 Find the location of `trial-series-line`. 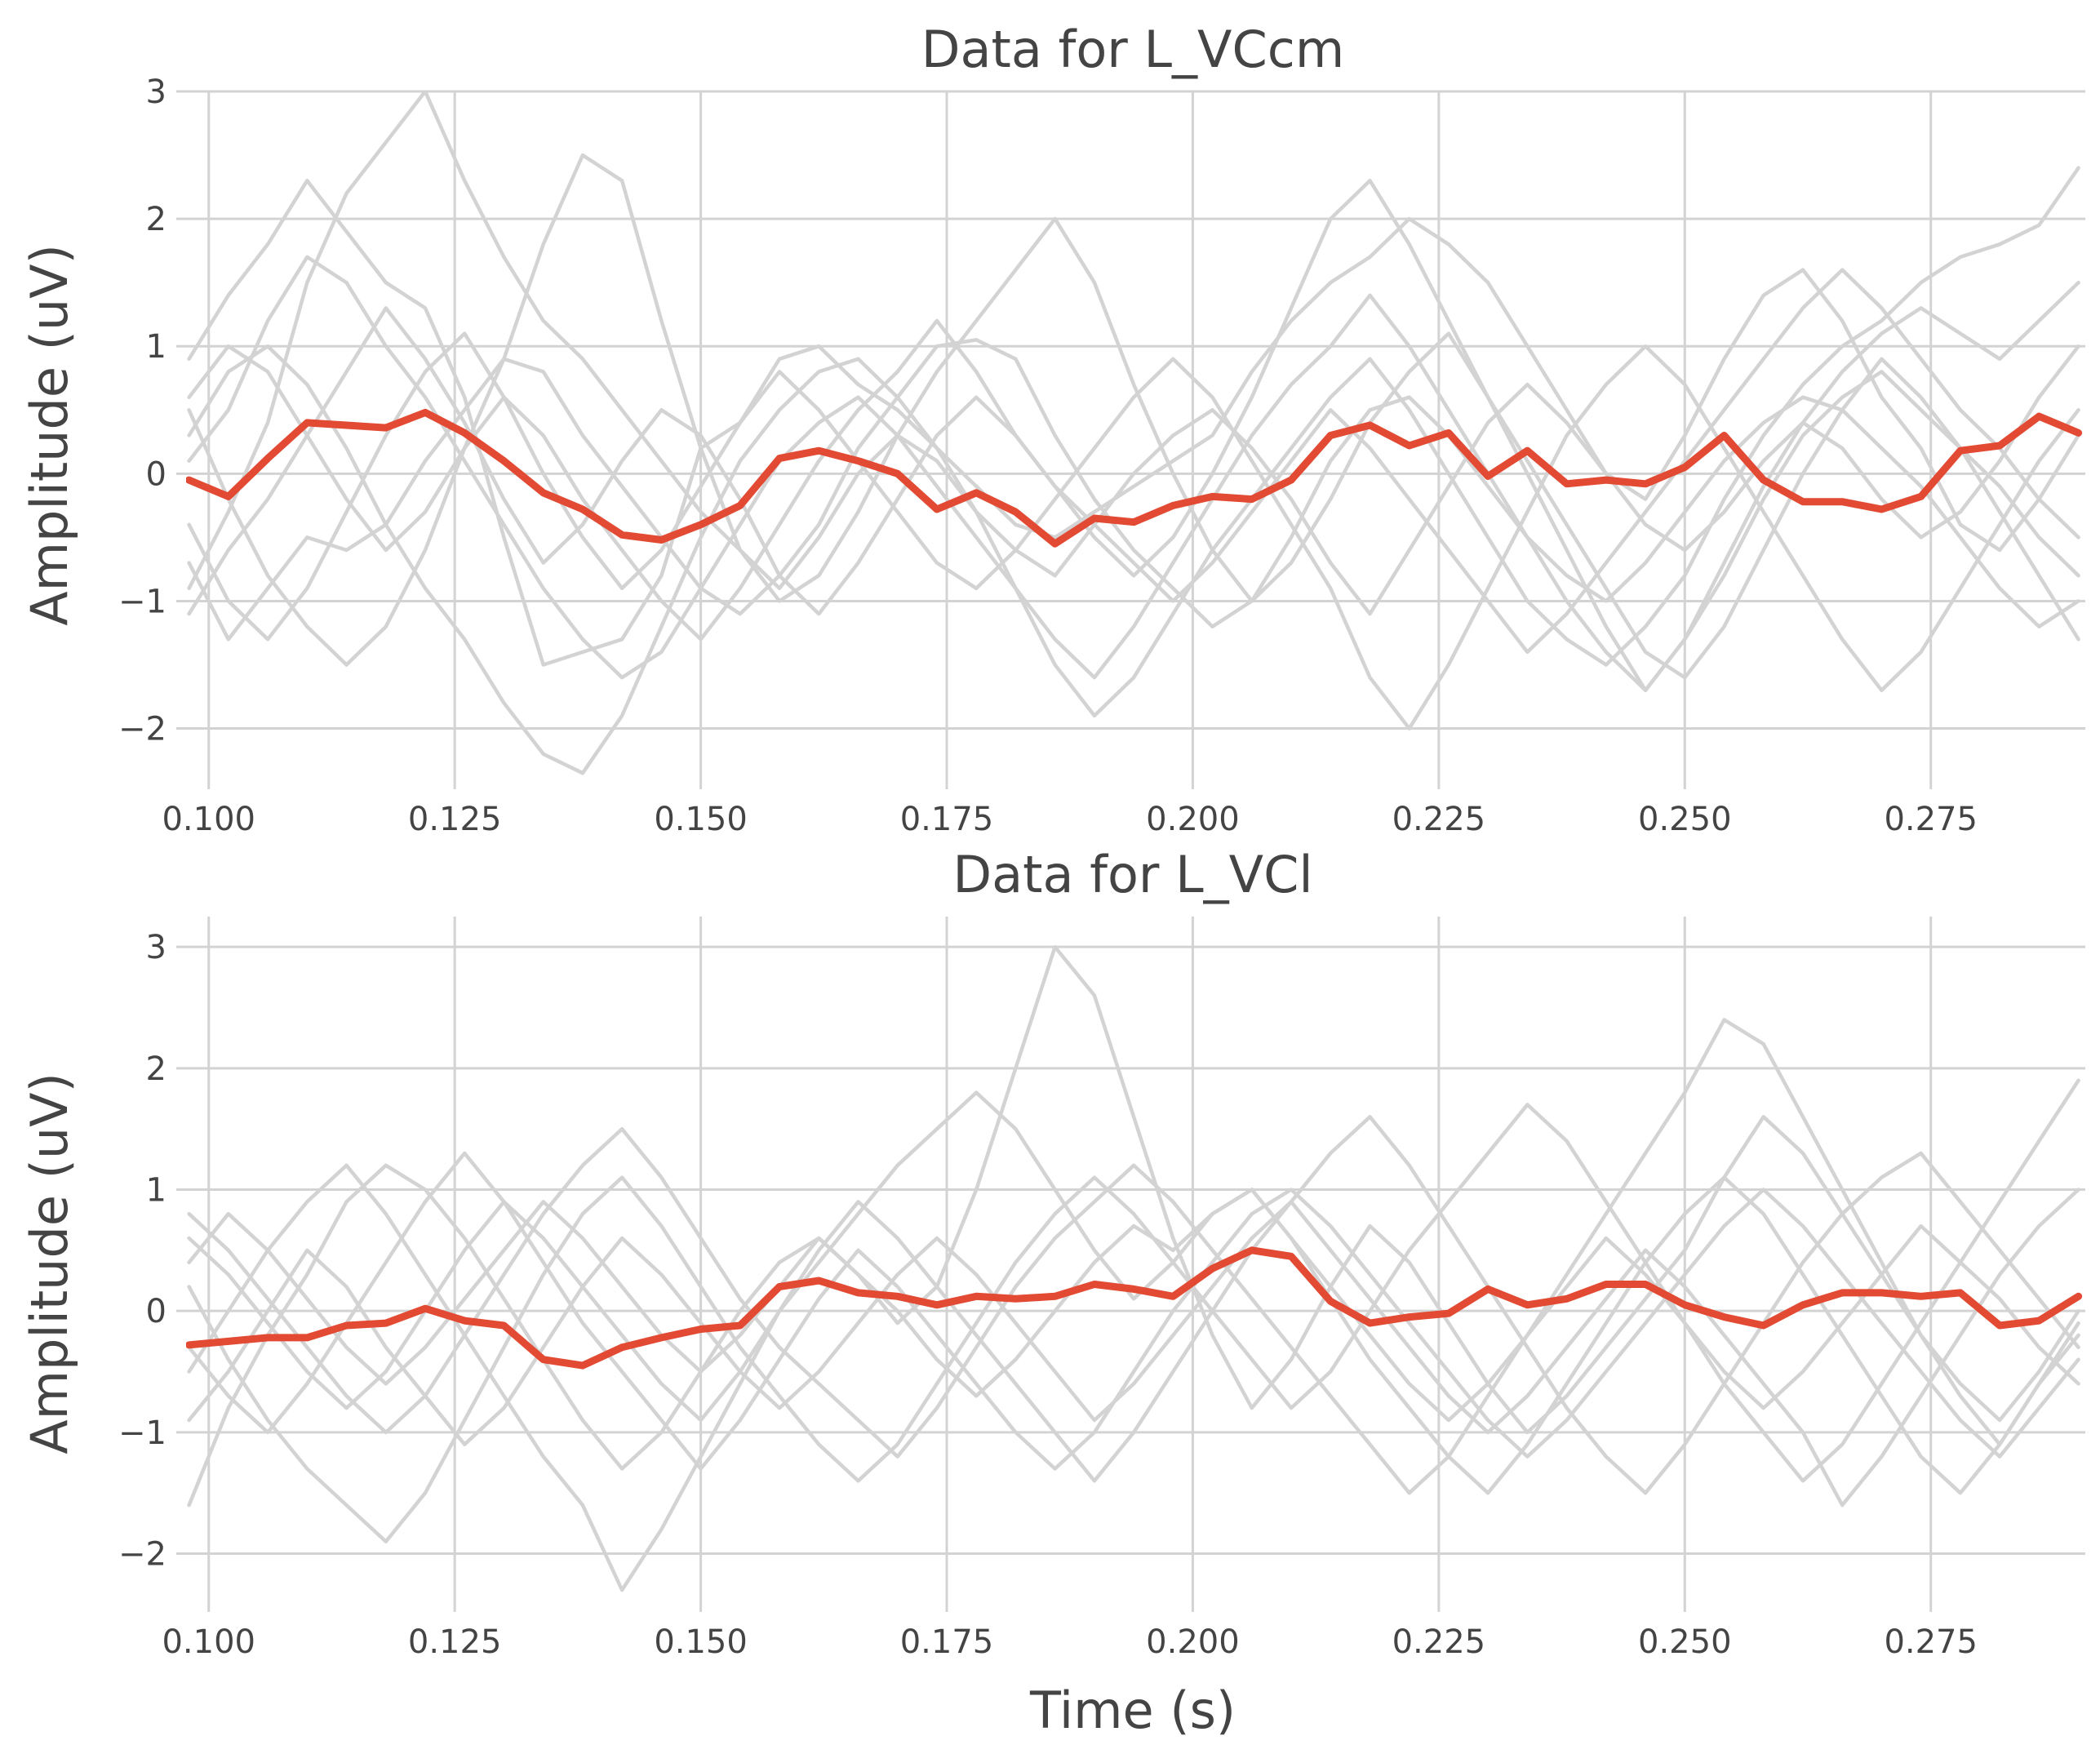

trial-series-line is located at coordinates (1133, 1305).